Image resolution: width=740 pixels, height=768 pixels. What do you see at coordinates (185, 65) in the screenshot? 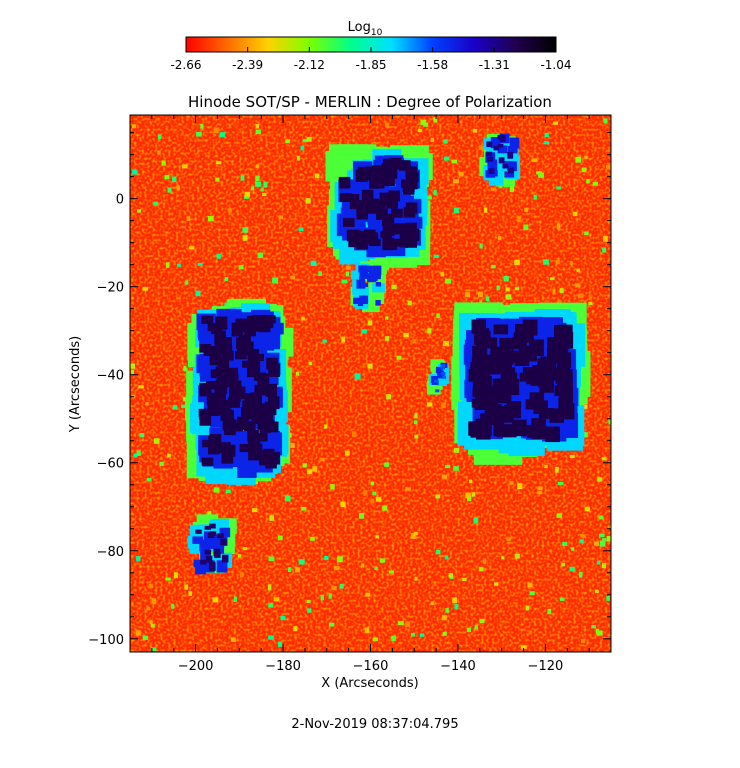
I see `colorbar-tick-label: -2.66` at bounding box center [185, 65].